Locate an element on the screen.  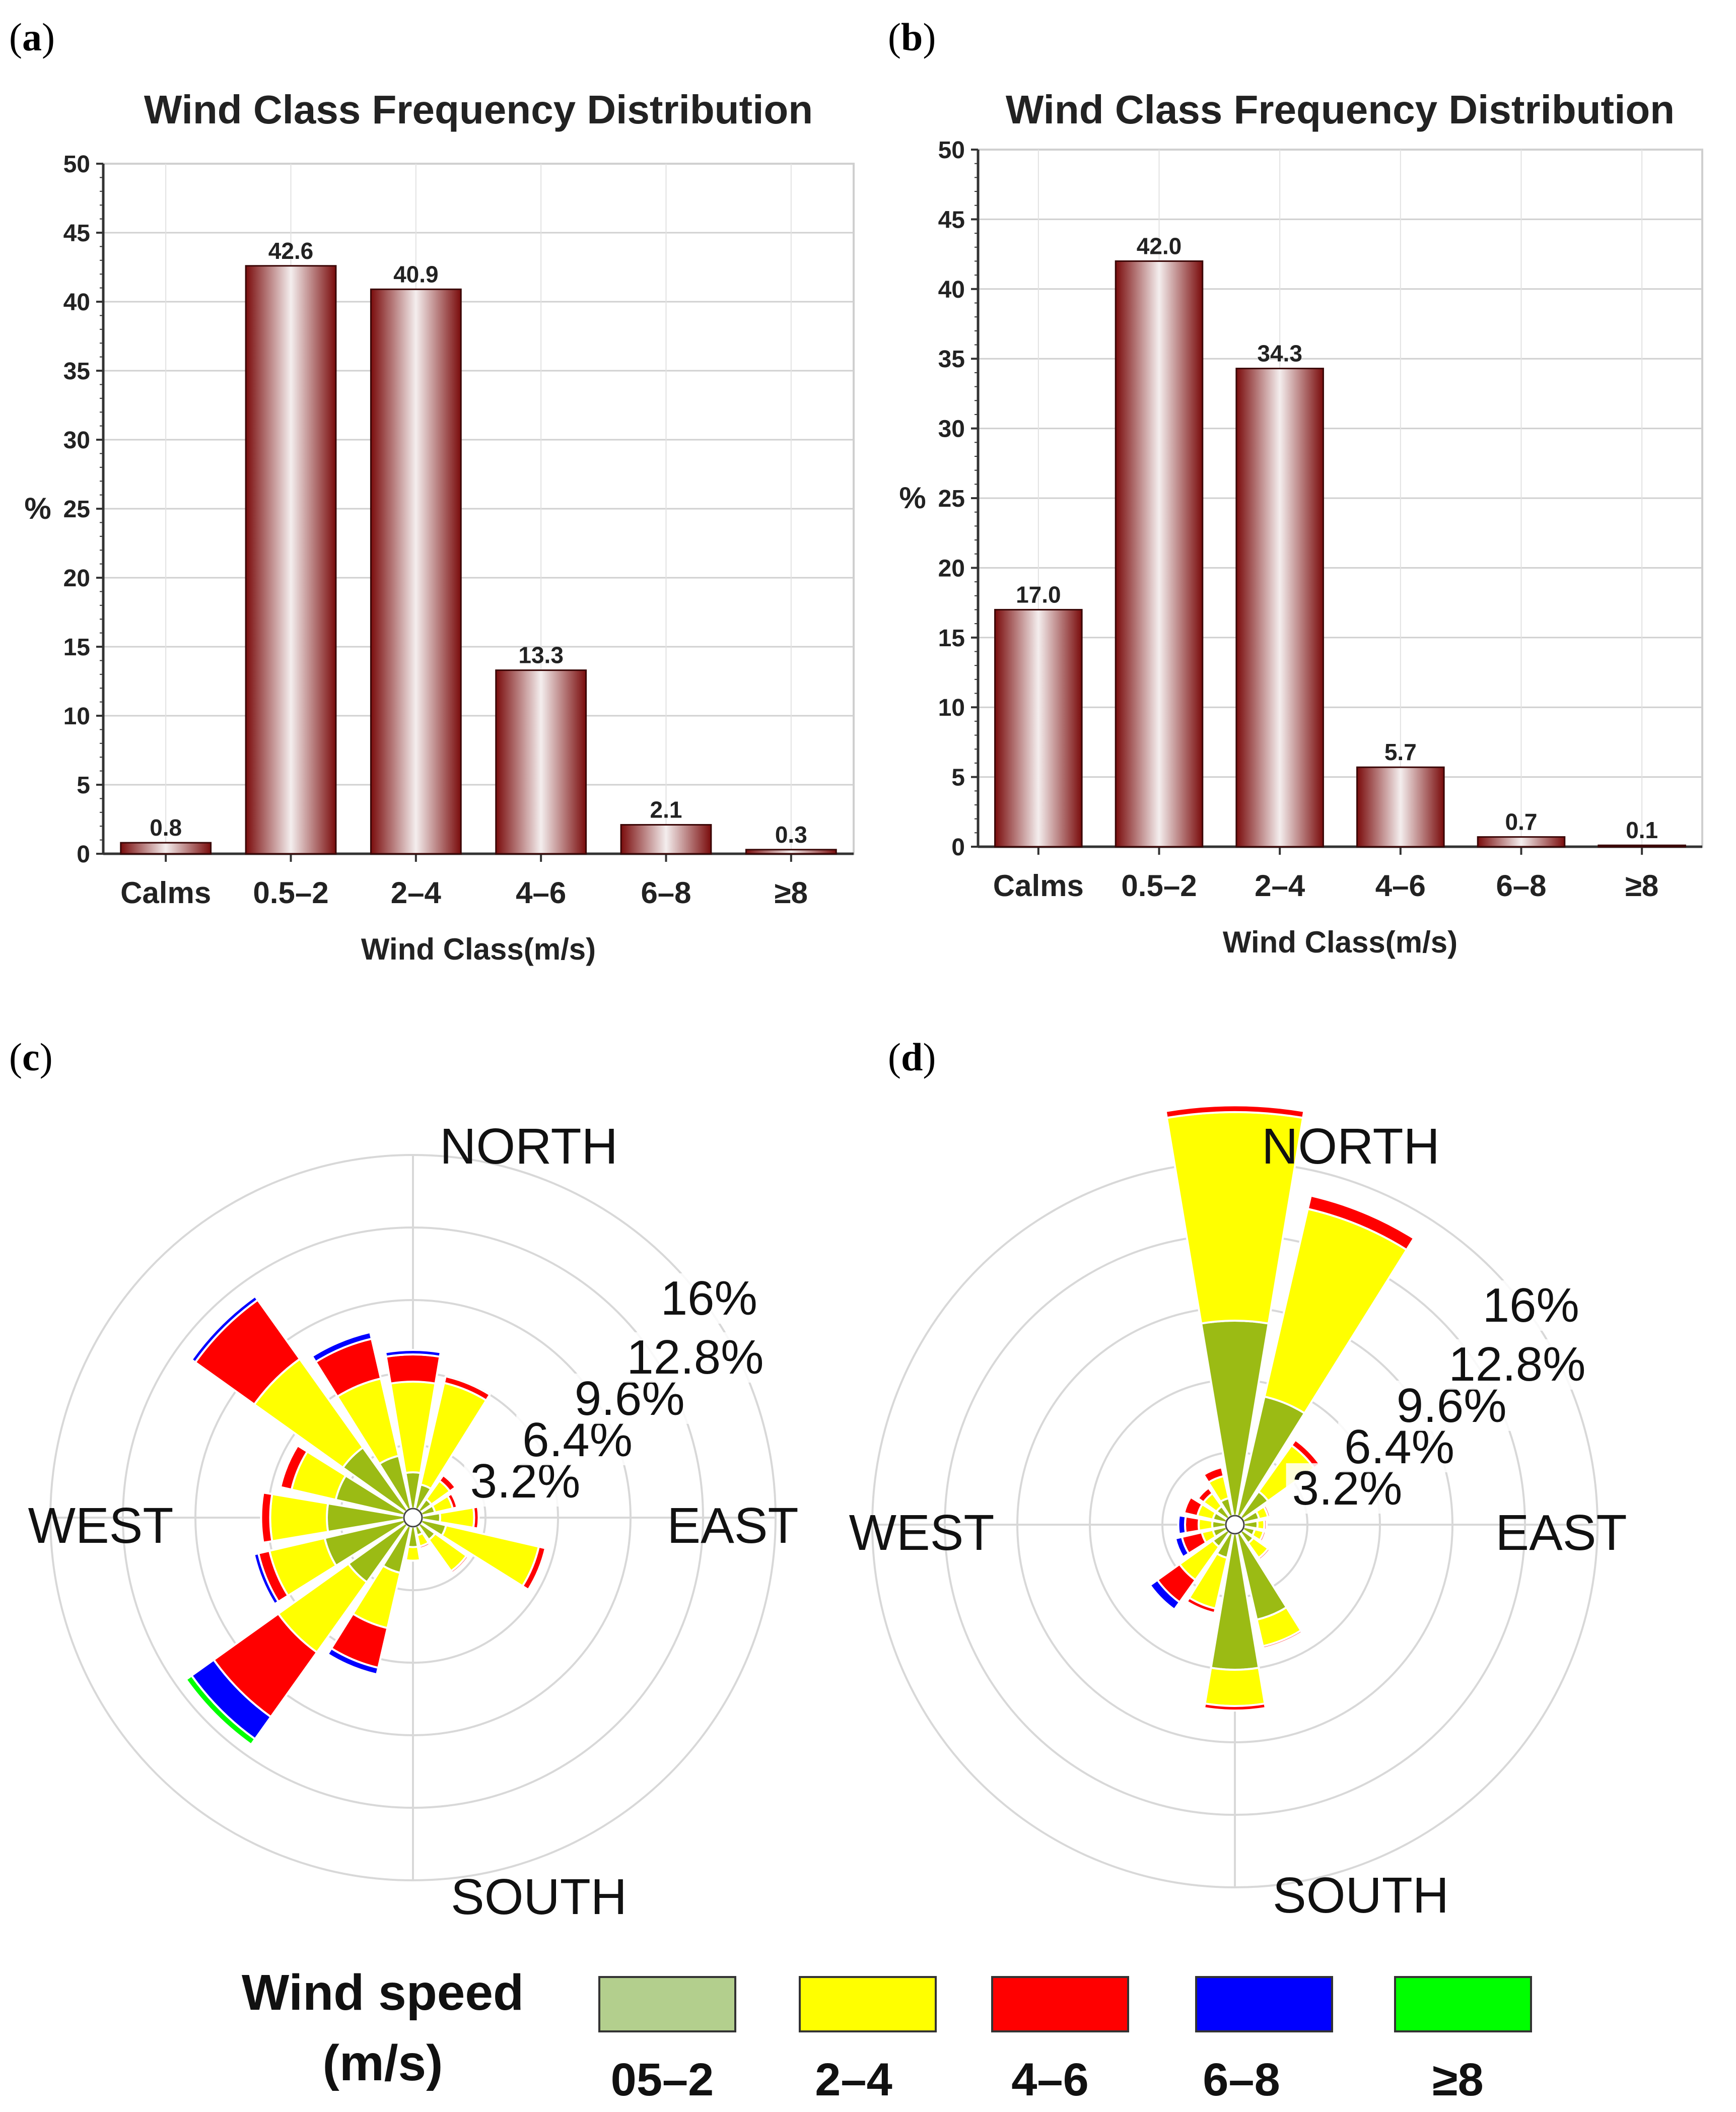
category-label: ≥8 is located at coordinates (791, 893).